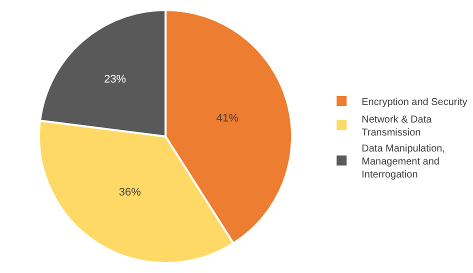 The height and width of the screenshot is (273, 473). Describe the element at coordinates (227, 118) in the screenshot. I see `data-label: 41%` at that location.